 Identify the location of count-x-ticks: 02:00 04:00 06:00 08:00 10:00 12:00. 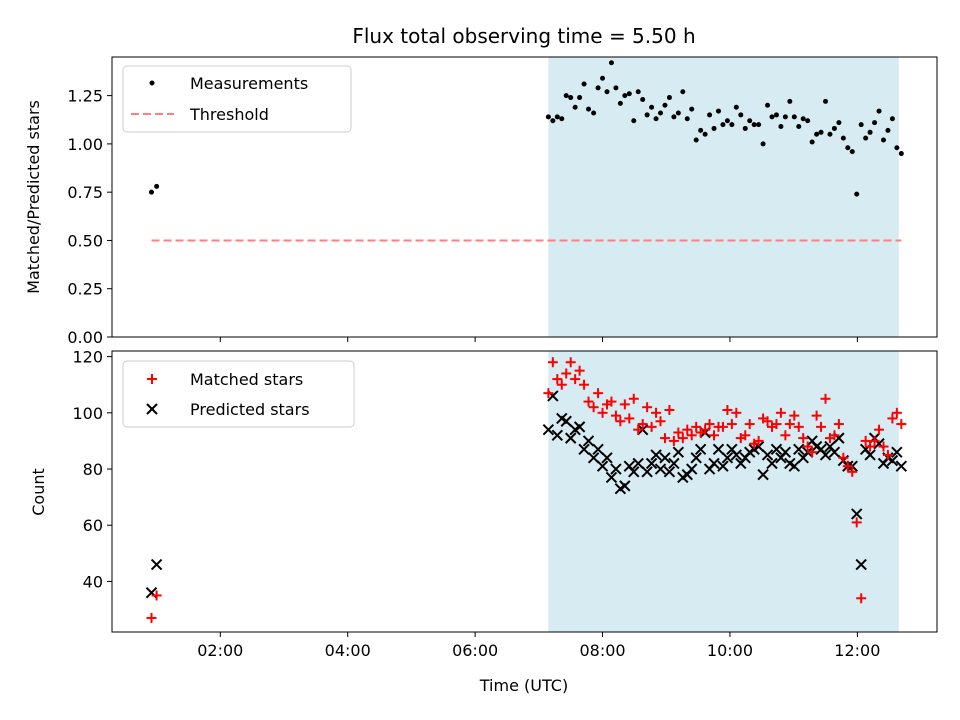
(538, 646).